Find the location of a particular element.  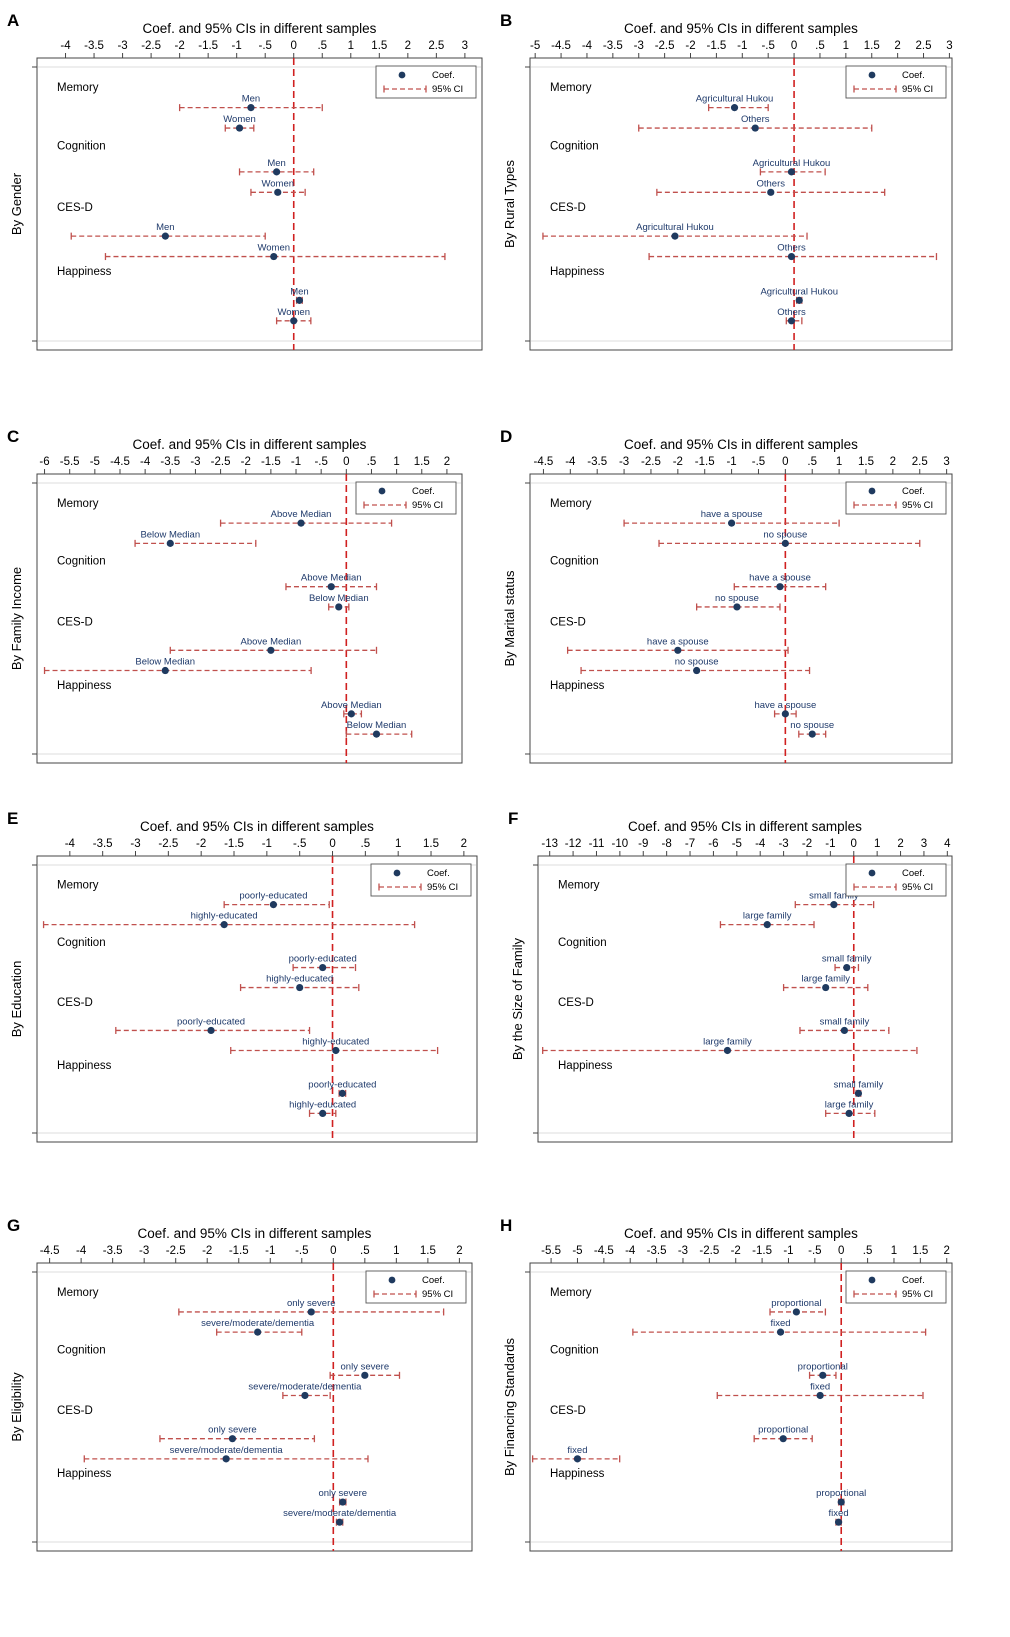

x-tick-label: -1 is located at coordinates (296, 462).